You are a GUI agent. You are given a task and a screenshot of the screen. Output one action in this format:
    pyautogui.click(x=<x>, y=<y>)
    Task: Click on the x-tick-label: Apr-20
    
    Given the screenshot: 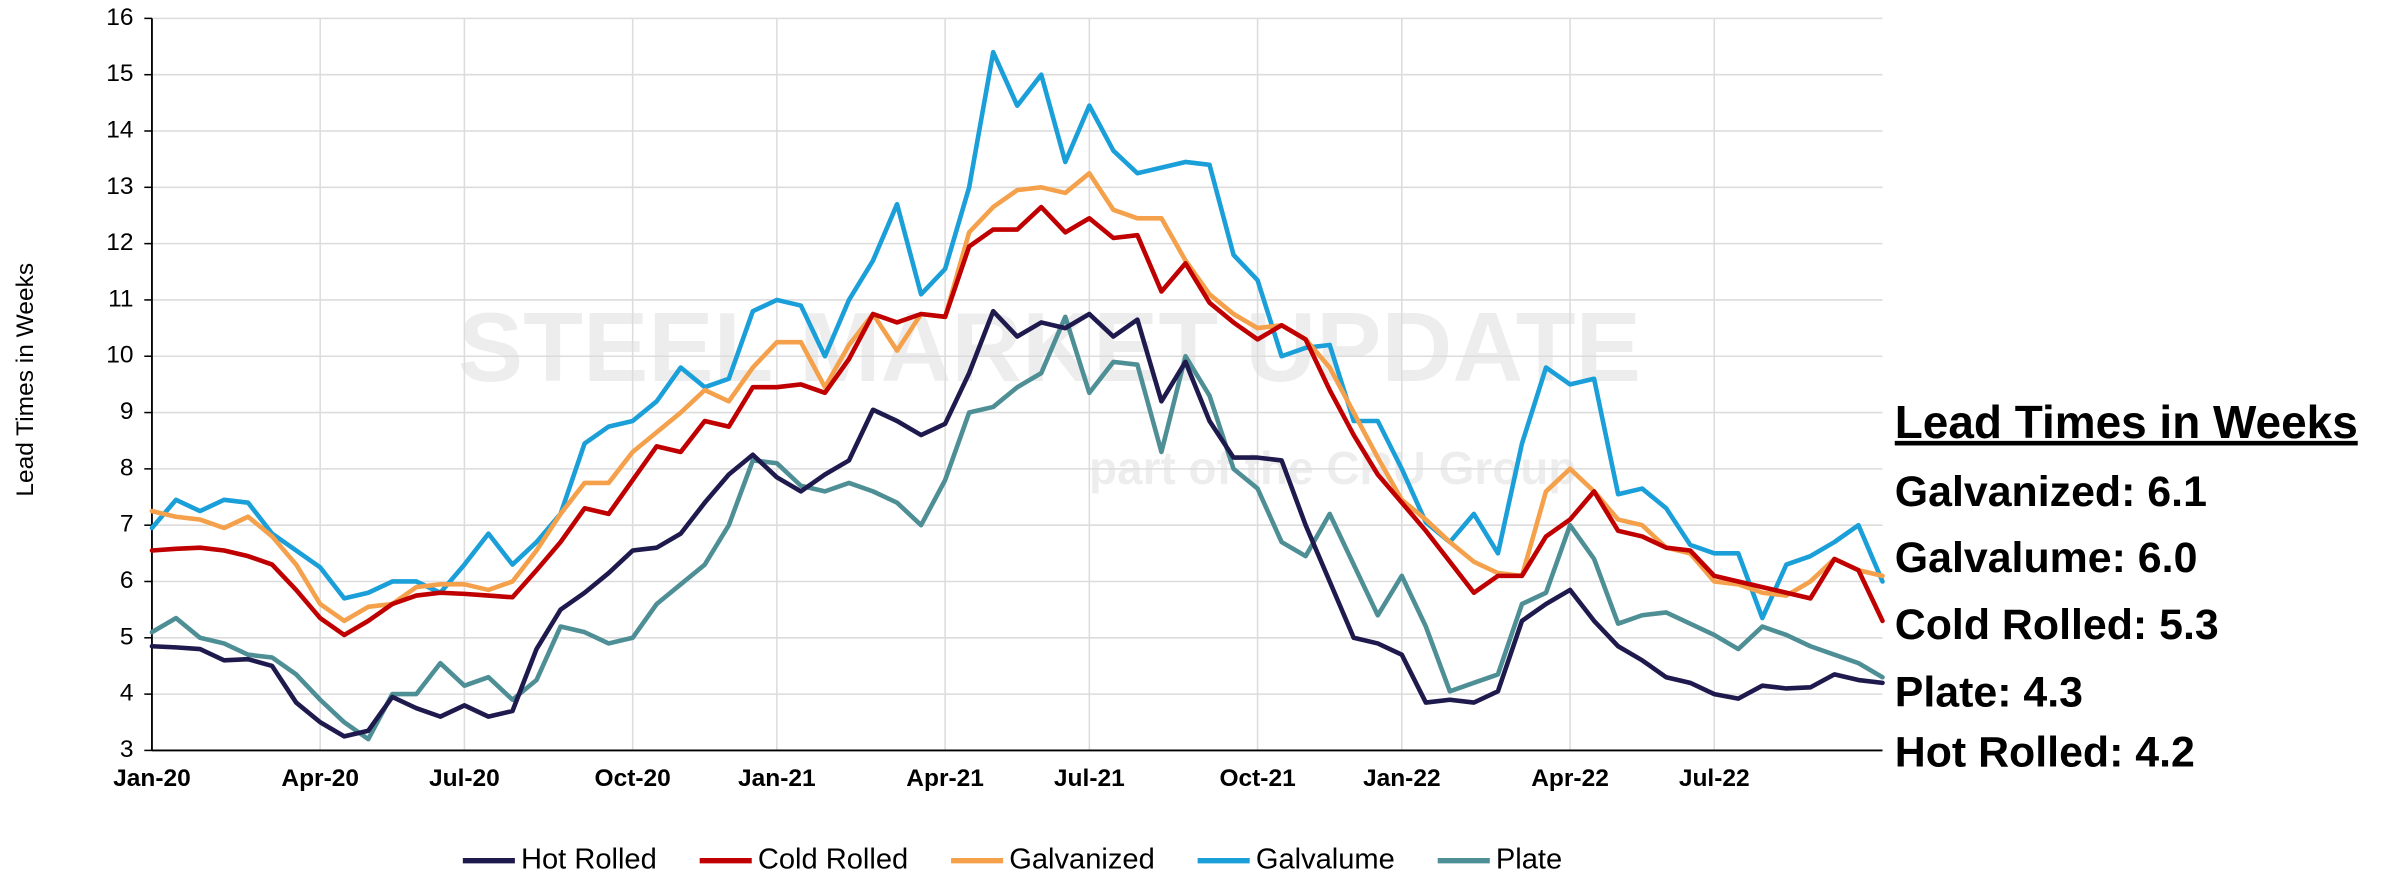 What is the action you would take?
    pyautogui.click(x=320, y=778)
    